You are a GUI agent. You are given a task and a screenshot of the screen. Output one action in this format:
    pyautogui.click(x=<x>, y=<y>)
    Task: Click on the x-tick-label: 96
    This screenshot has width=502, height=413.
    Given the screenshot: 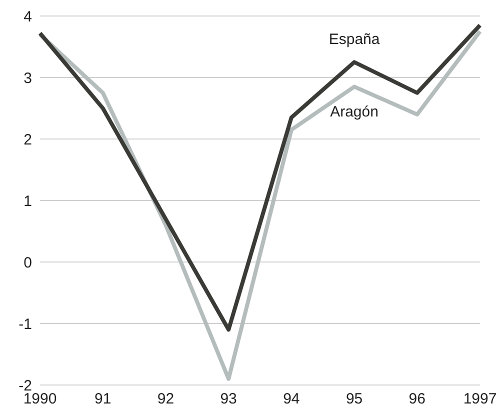 What is the action you would take?
    pyautogui.click(x=417, y=399)
    